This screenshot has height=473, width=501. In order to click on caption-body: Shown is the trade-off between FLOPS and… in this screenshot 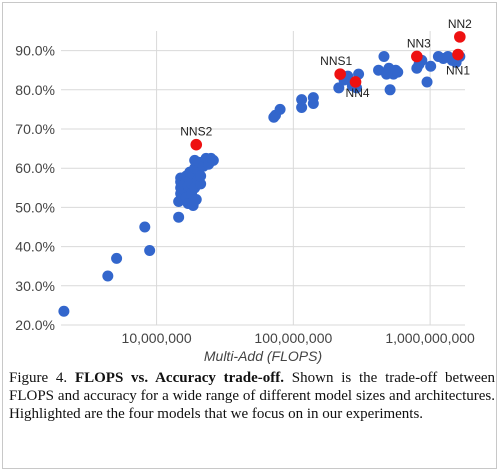, I will do `click(252, 396)`.